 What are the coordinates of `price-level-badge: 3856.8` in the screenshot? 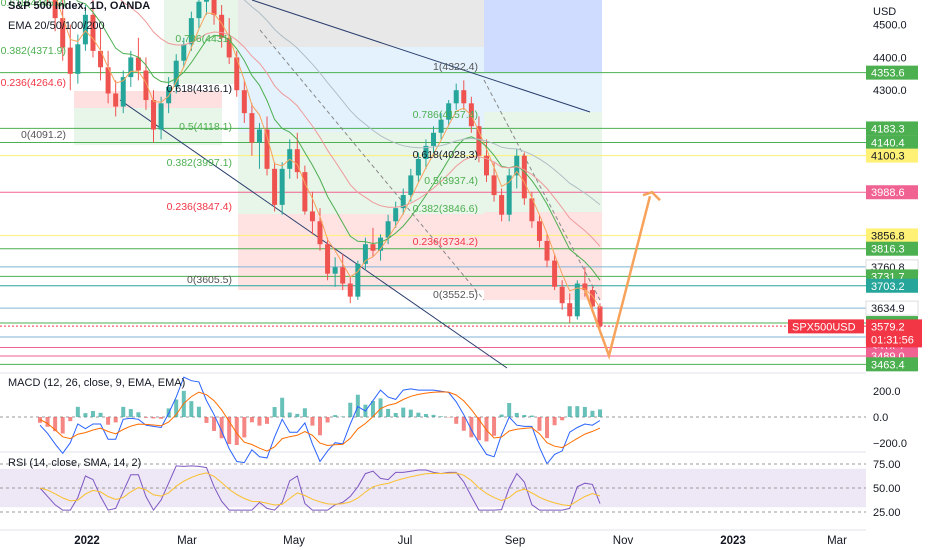 It's located at (892, 235).